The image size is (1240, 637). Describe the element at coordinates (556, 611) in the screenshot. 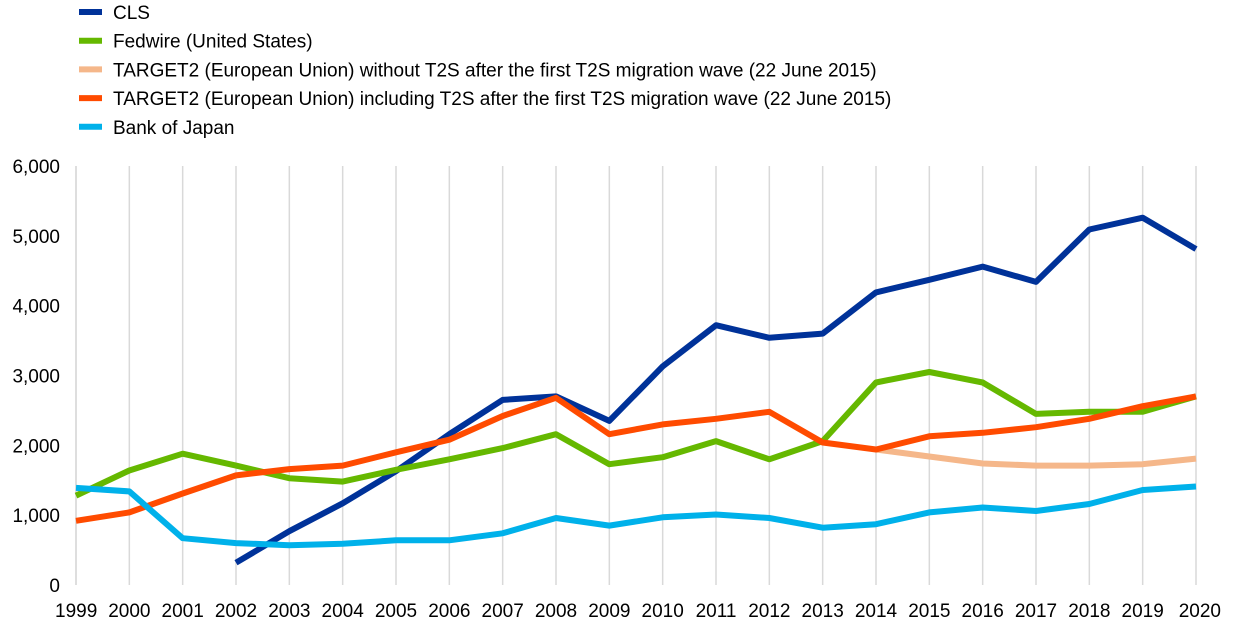

I see `x-tick-label: 2008` at that location.